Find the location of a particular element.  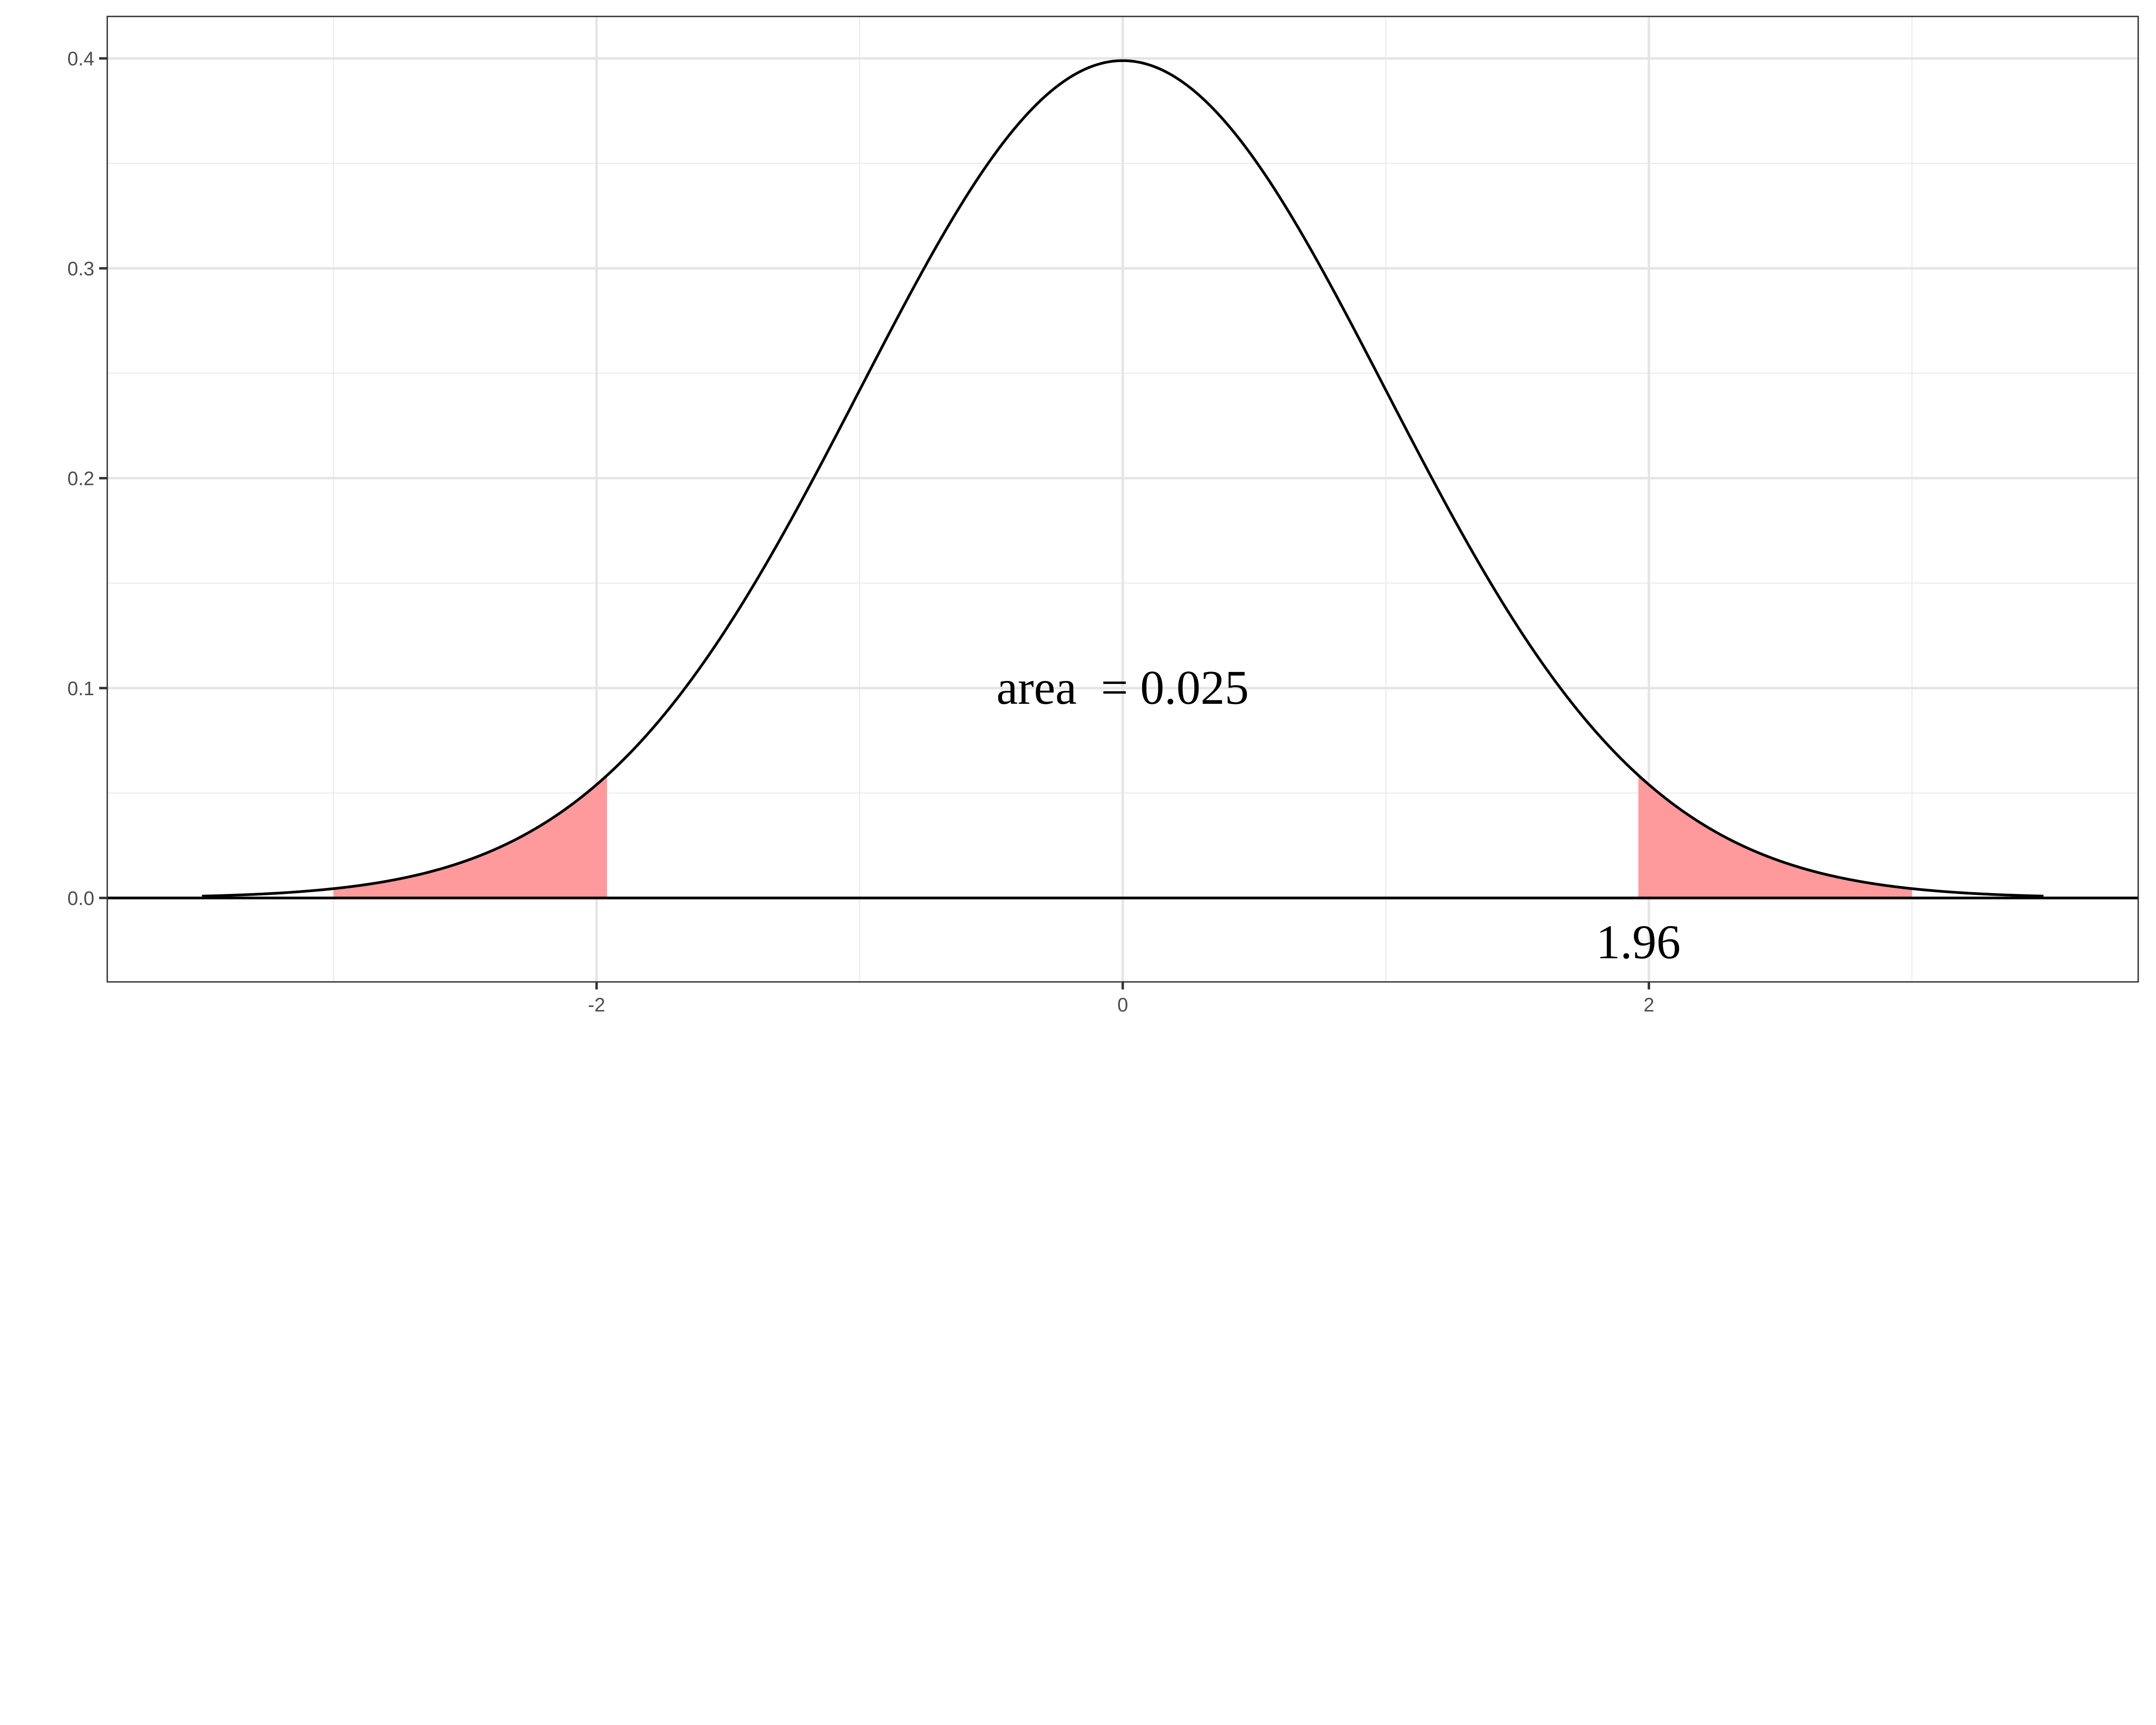

critical-value-label: 1.96 is located at coordinates (1638, 942).